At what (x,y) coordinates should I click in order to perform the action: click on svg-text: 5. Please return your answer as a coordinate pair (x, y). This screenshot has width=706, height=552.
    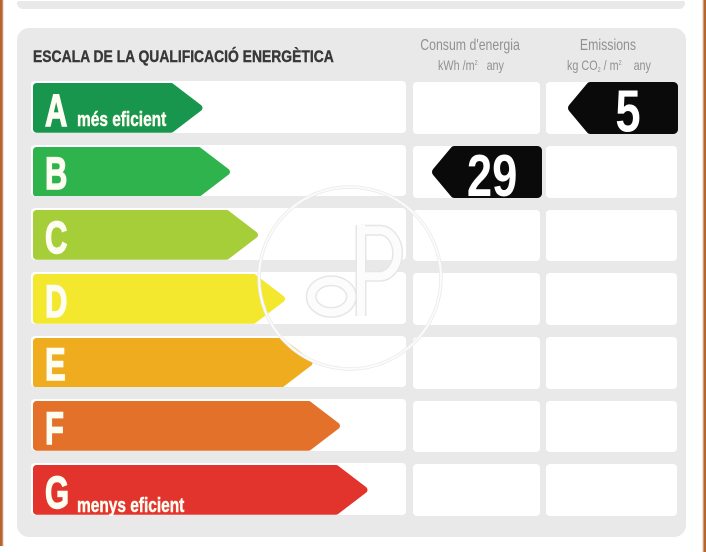
    Looking at the image, I should click on (627, 108).